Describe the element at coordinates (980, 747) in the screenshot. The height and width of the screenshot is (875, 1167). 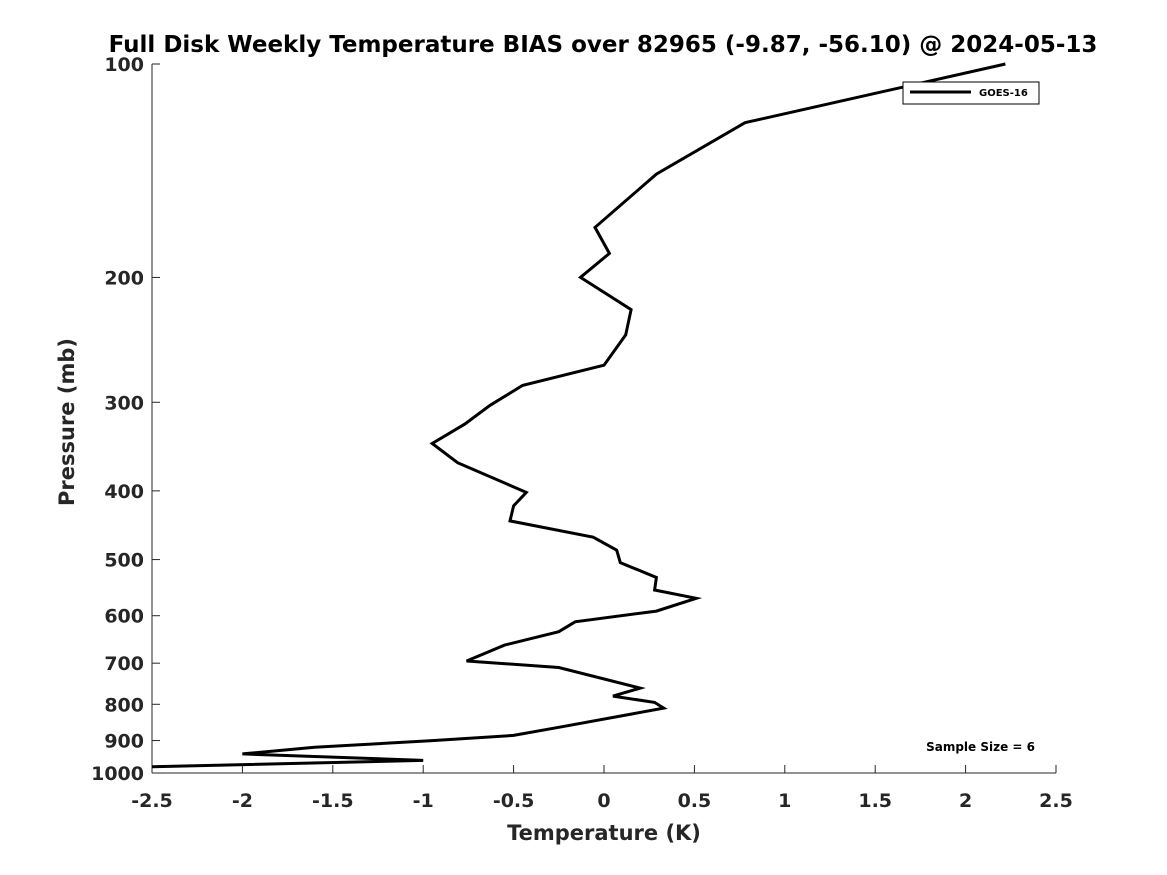
I see `sample-size-annotation: Sample Size = 6` at that location.